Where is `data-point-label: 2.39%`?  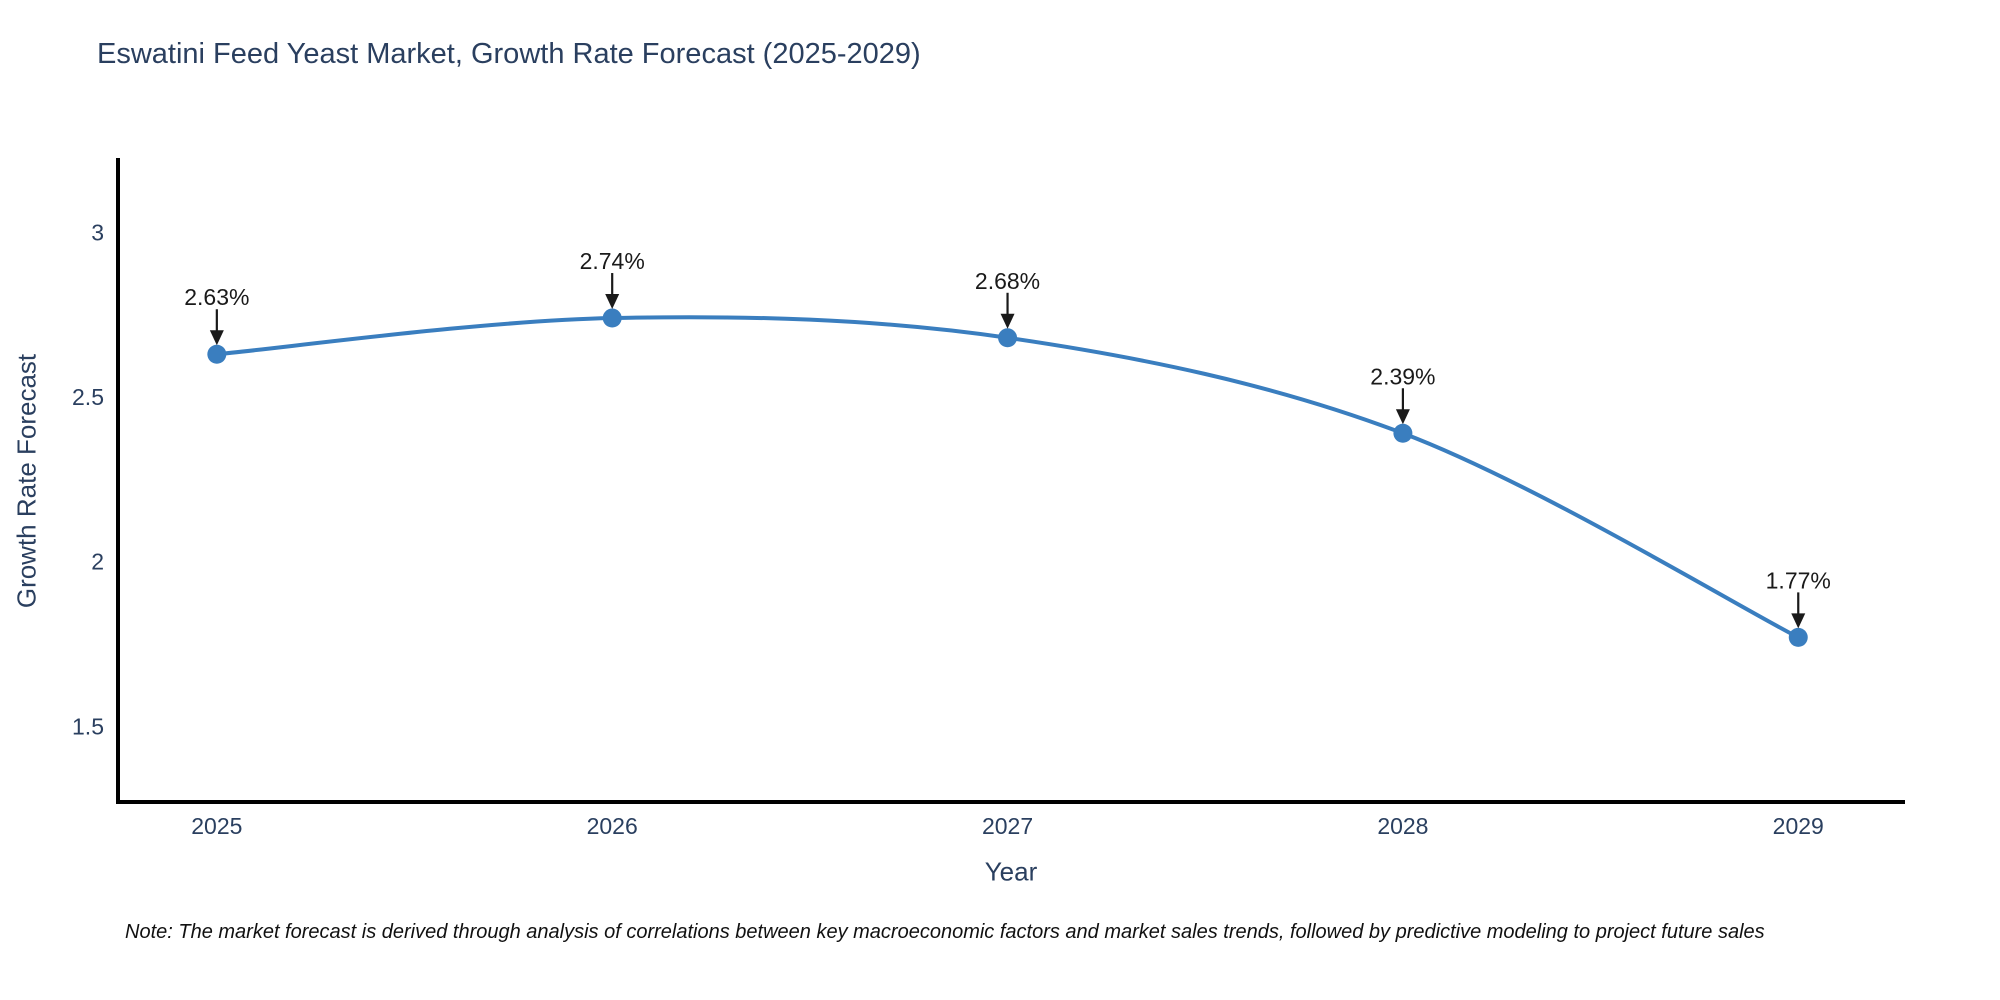
data-point-label: 2.39% is located at coordinates (1402, 376).